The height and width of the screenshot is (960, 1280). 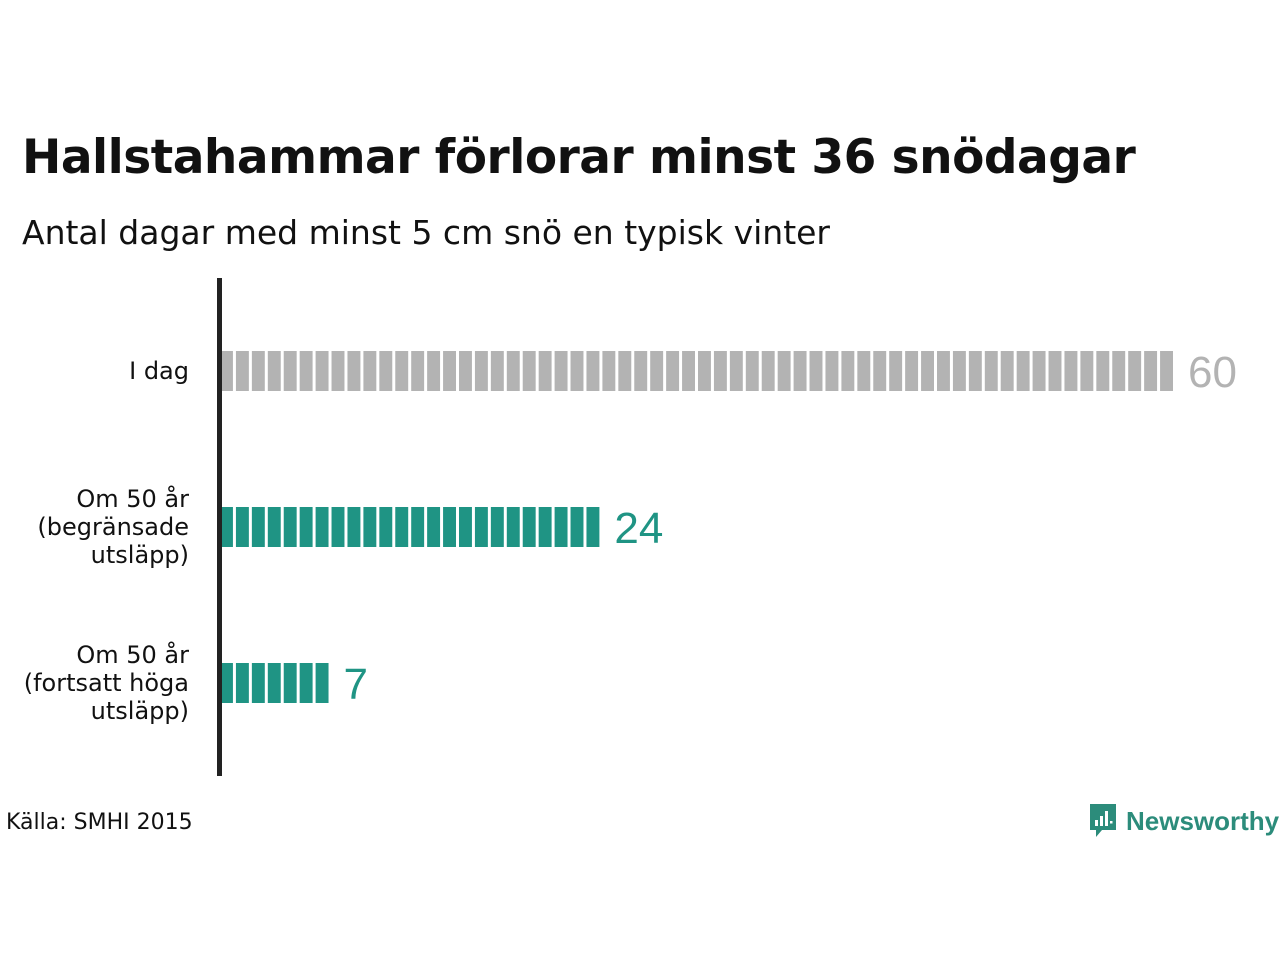 I want to click on value-label: 60, so click(x=1212, y=372).